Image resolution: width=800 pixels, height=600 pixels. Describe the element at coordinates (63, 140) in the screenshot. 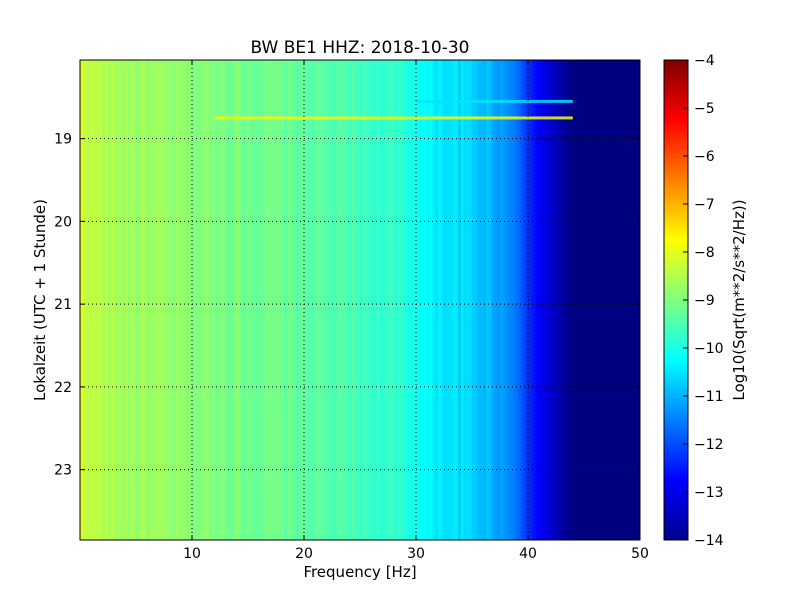

I see `y-tick-label: 19` at that location.